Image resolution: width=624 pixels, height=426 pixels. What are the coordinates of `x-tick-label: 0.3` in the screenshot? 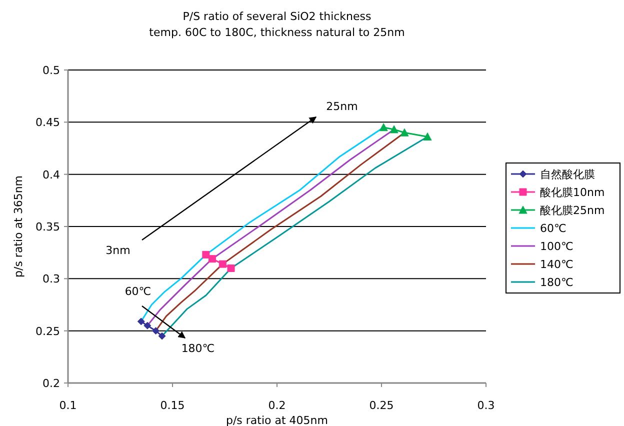 It's located at (486, 405).